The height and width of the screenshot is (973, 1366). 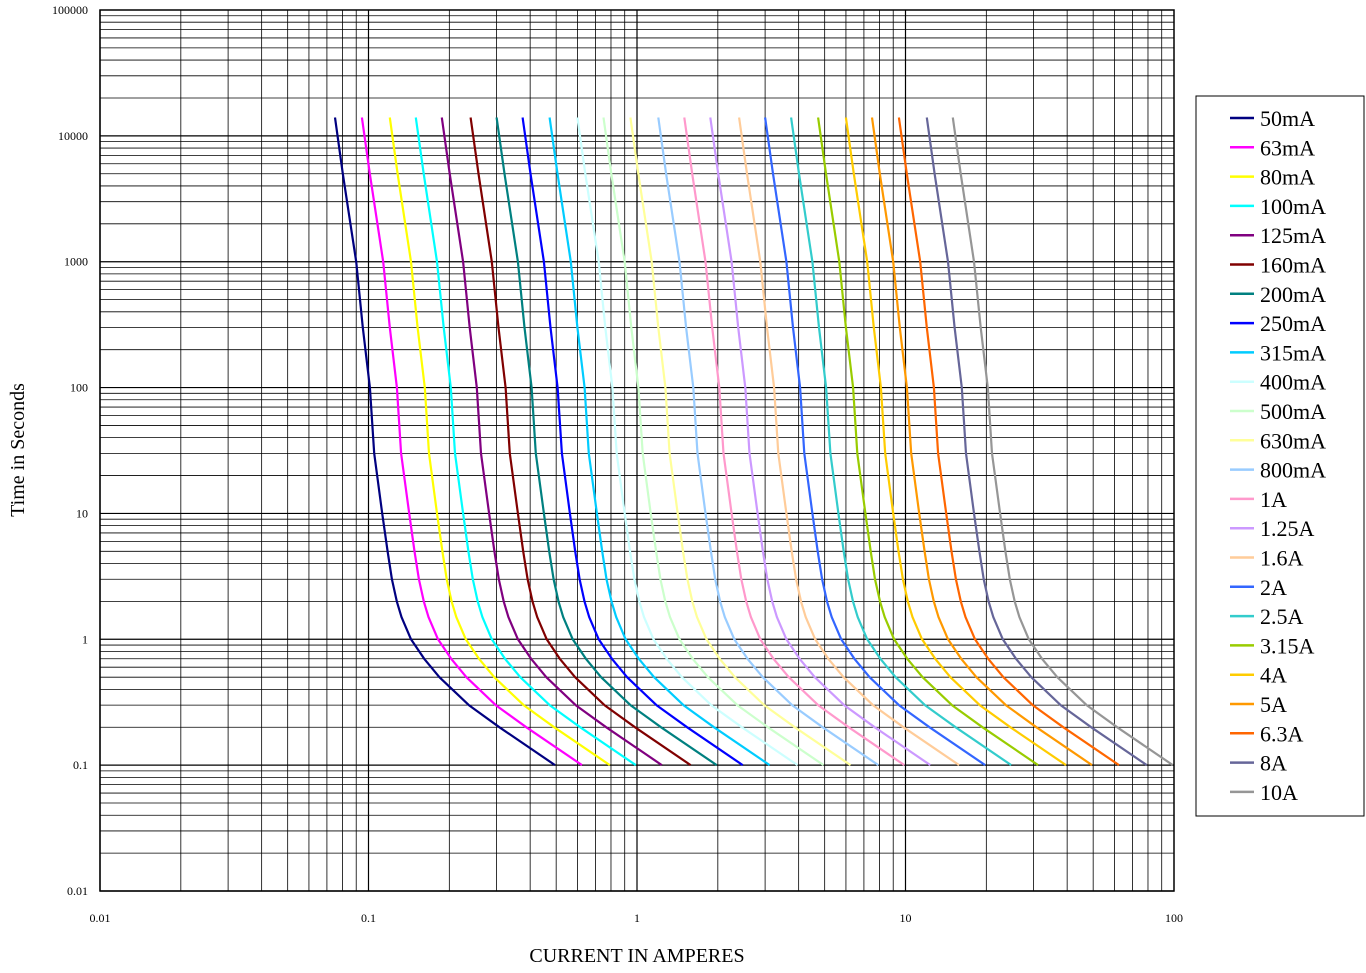 What do you see at coordinates (85, 639) in the screenshot?
I see `y-tick-label: 1` at bounding box center [85, 639].